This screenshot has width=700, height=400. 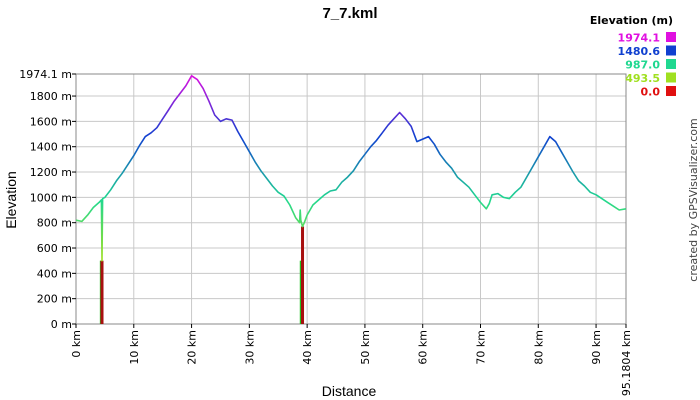 I want to click on y-tick-label: 200 m, so click(x=54, y=299).